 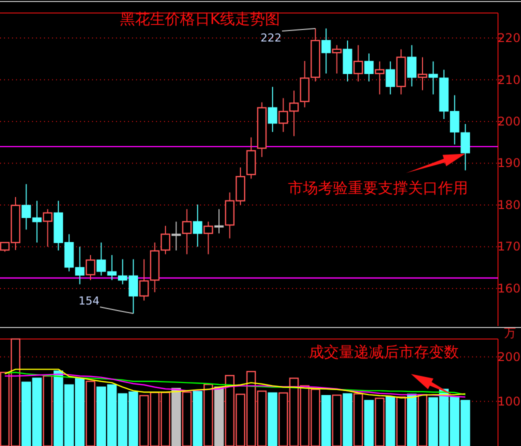 What do you see at coordinates (509, 247) in the screenshot?
I see `y-tick-label: 170` at bounding box center [509, 247].